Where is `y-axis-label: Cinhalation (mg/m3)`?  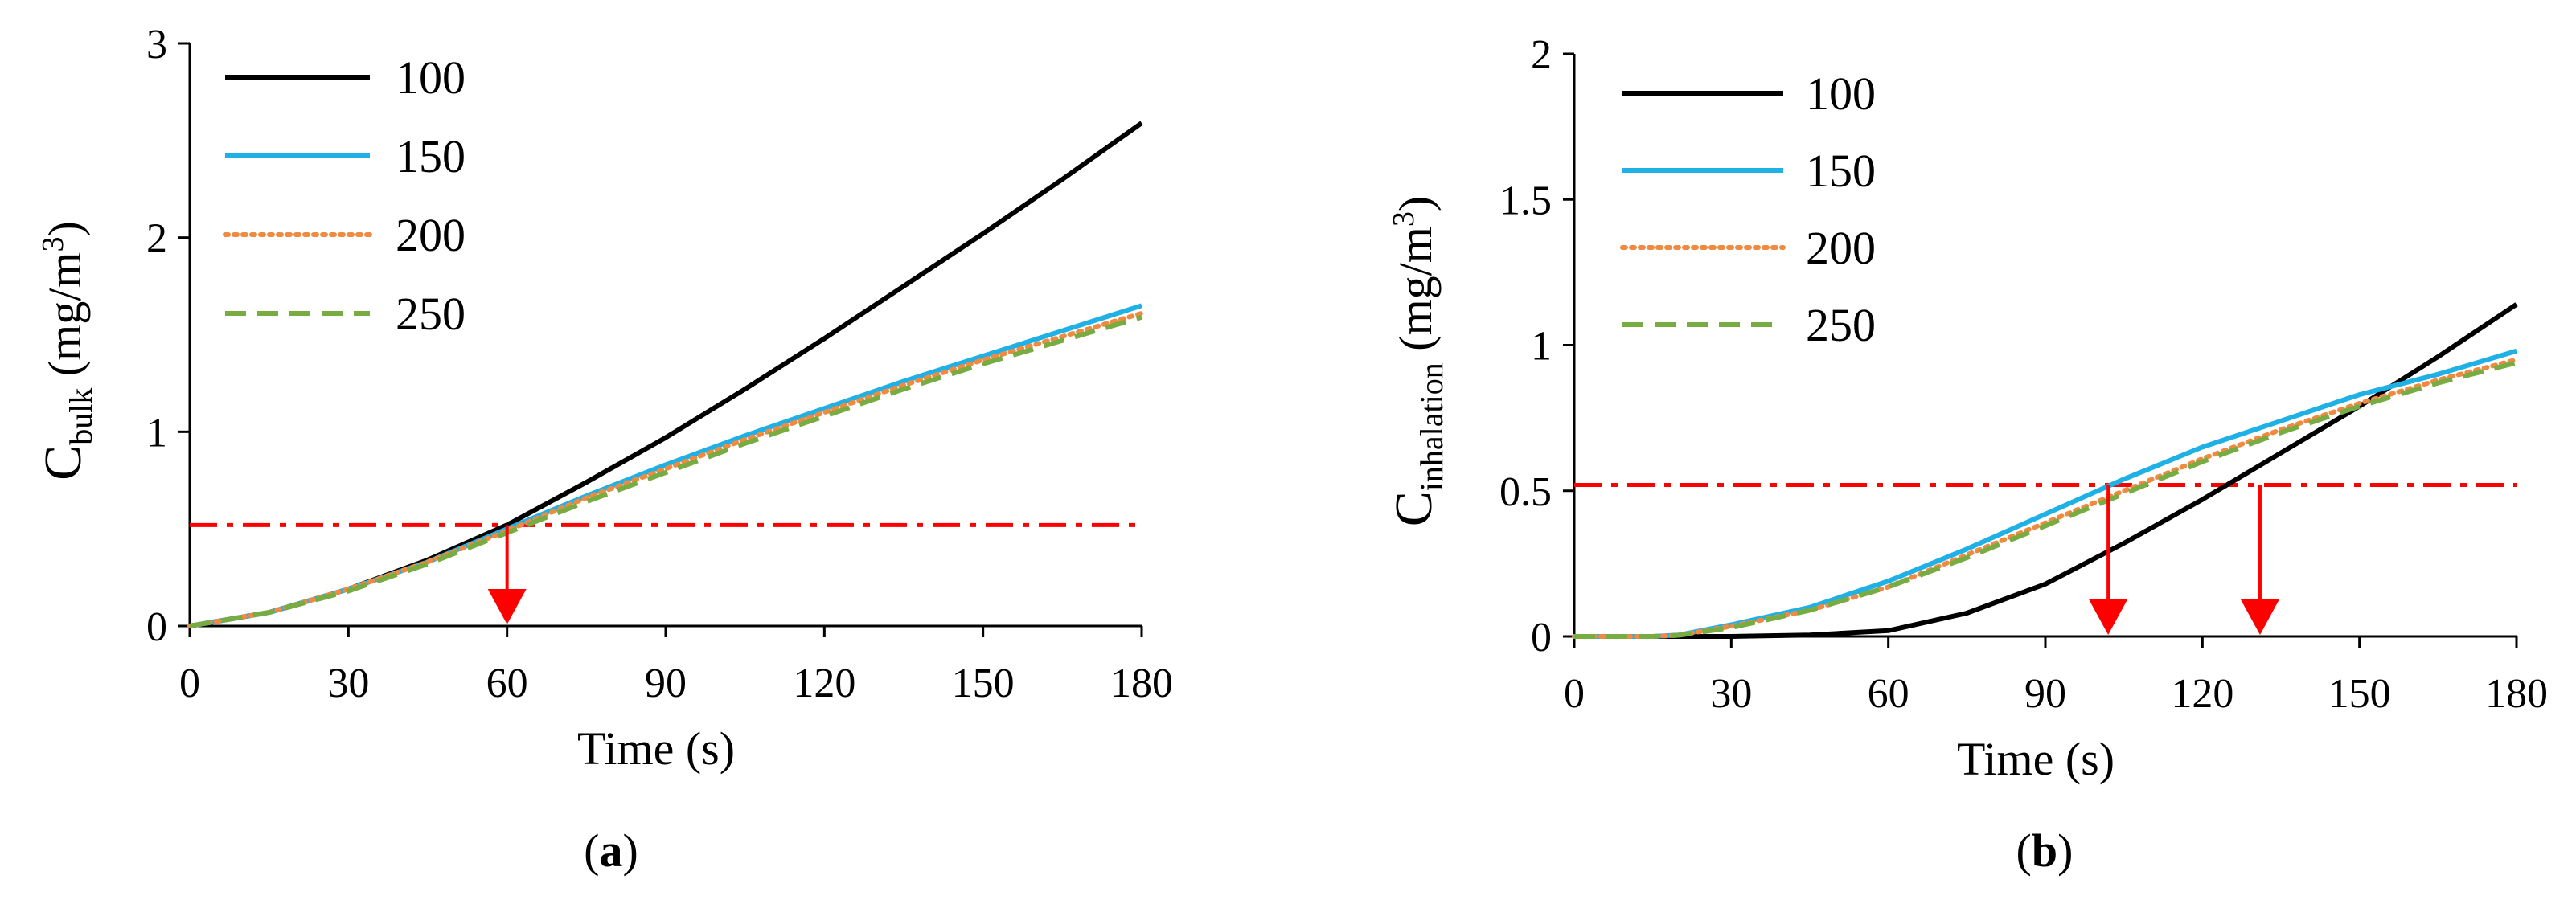 y-axis-label: Cinhalation (mg/m3) is located at coordinates (1417, 361).